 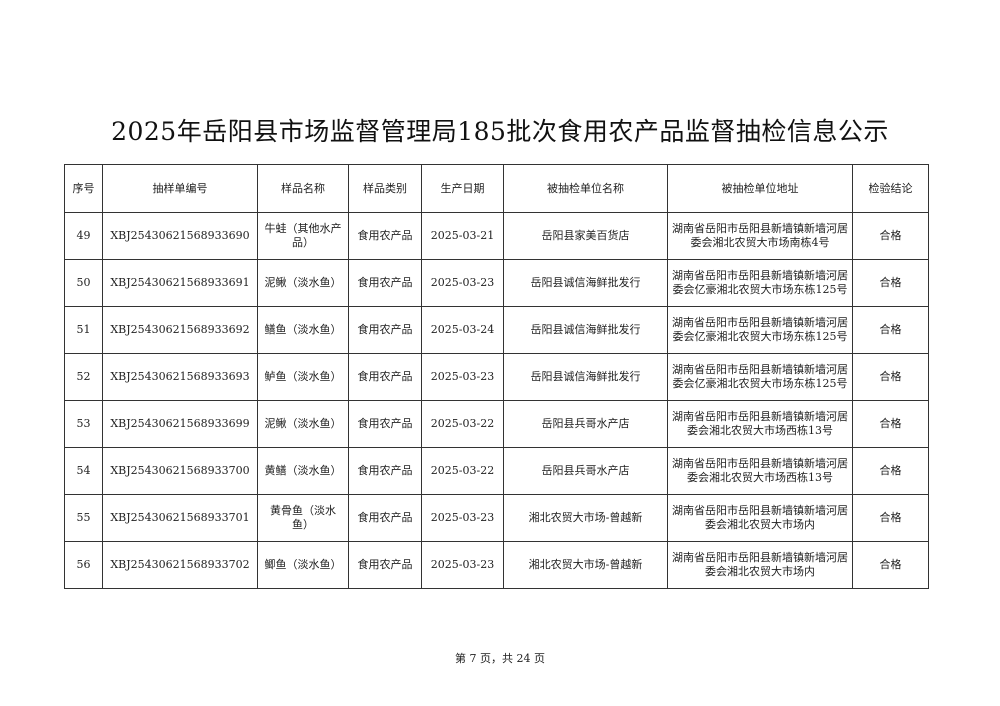 I want to click on cell-sample-name: 鲫鱼（淡水鱼）, so click(x=303, y=565).